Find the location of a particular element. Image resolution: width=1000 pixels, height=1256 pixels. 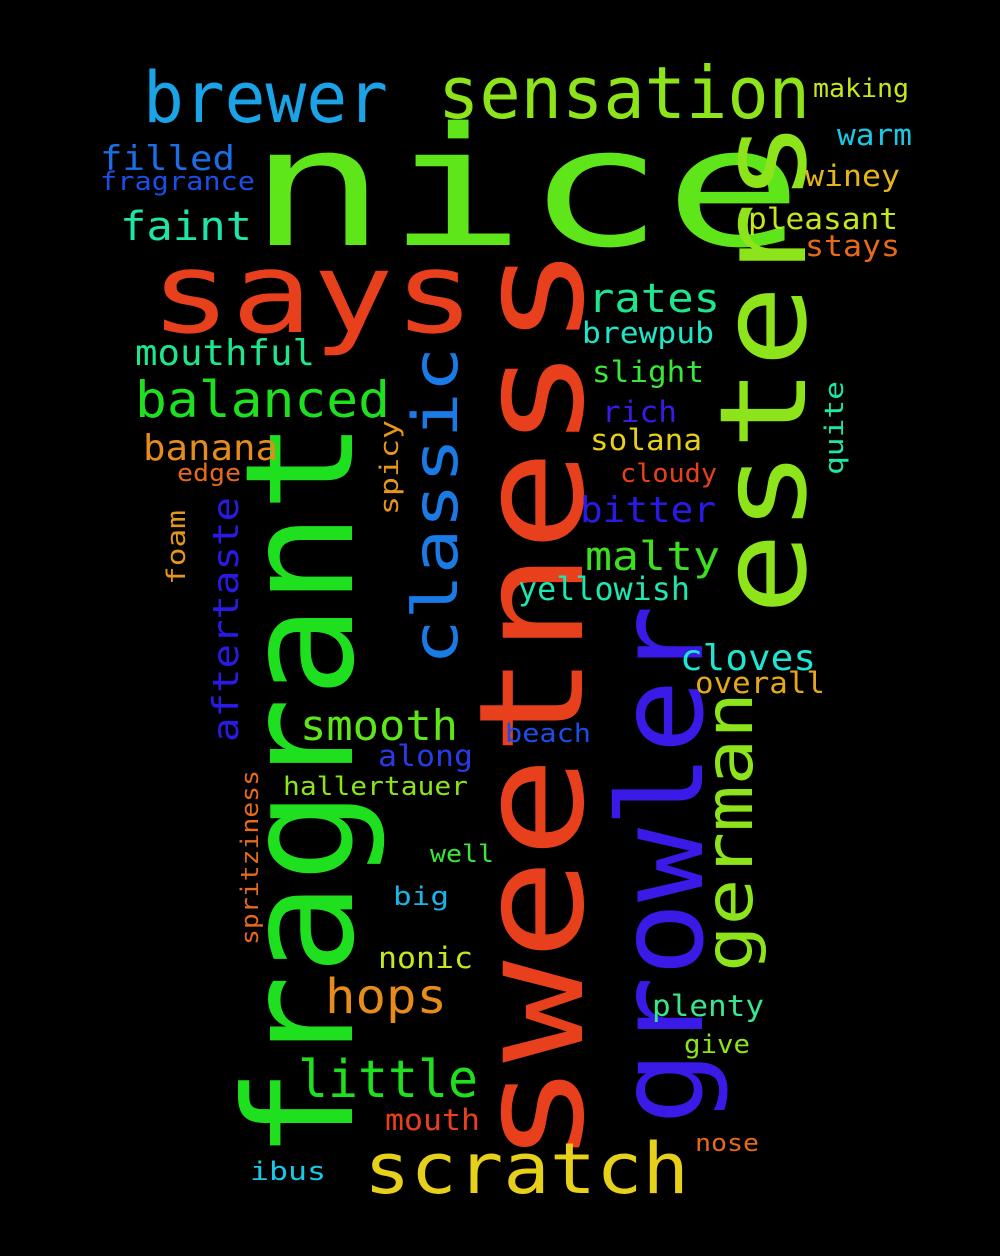

word-mouthful: mouthful is located at coordinates (225, 353).